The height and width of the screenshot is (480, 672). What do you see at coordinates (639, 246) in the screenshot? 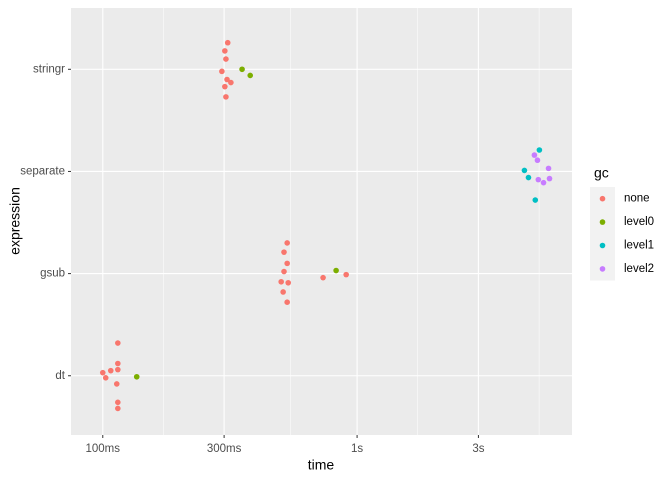
I see `legend-label: level1` at bounding box center [639, 246].